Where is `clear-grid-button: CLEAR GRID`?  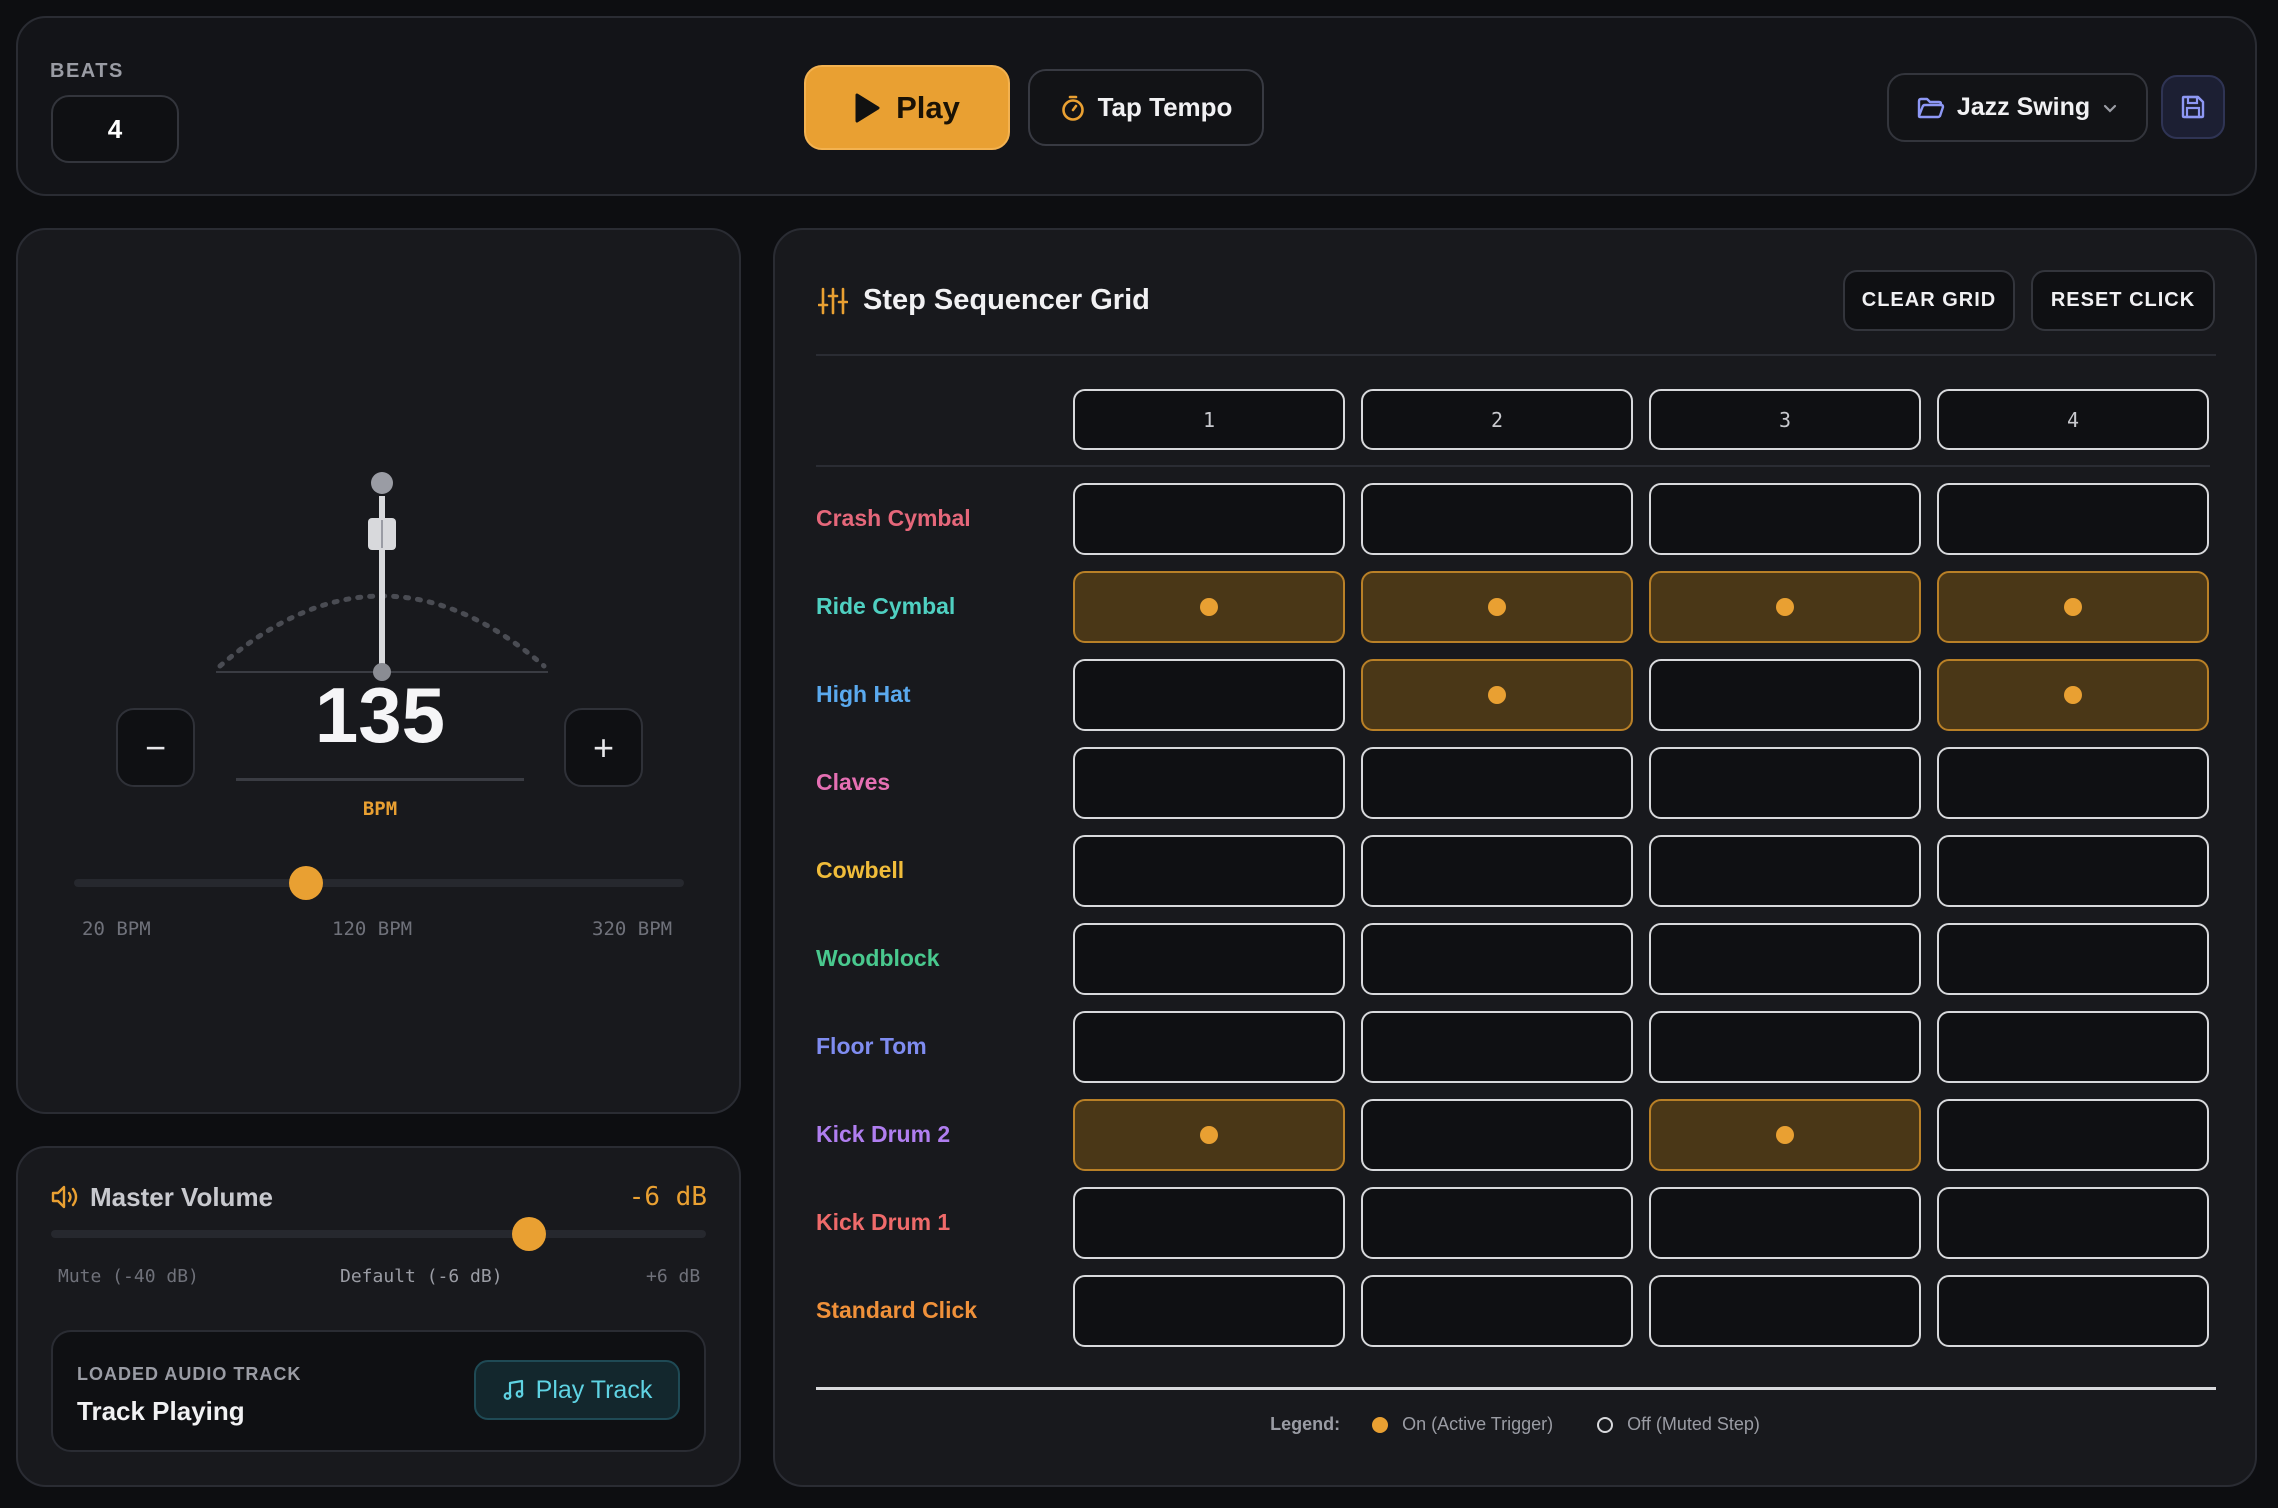
clear-grid-button: CLEAR GRID is located at coordinates (1929, 300).